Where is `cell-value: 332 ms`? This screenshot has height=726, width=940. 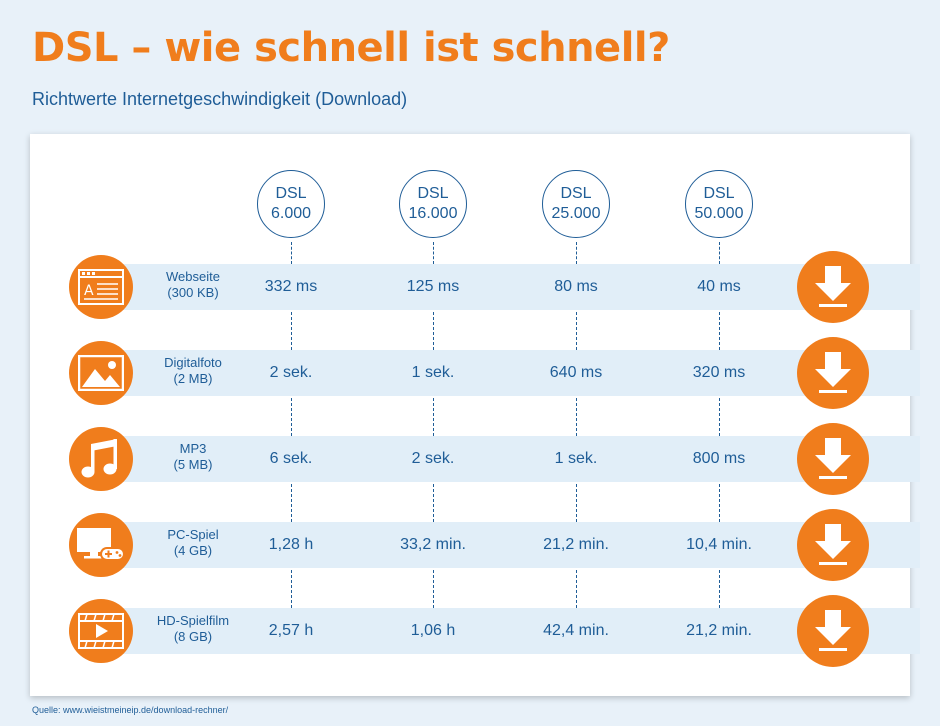
cell-value: 332 ms is located at coordinates (291, 286).